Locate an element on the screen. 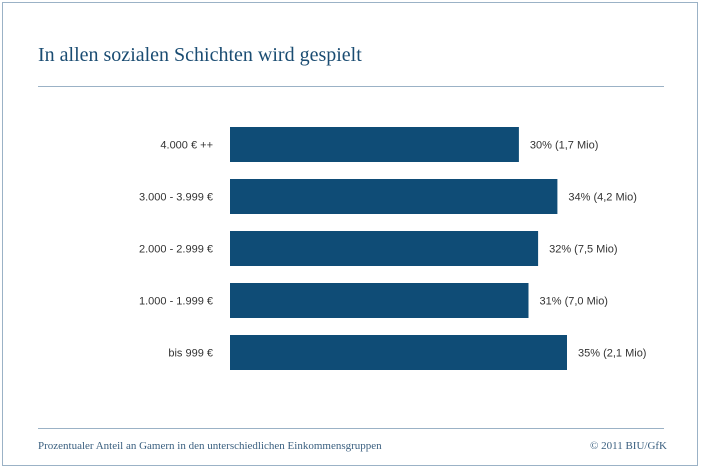  title-divider is located at coordinates (351, 86).